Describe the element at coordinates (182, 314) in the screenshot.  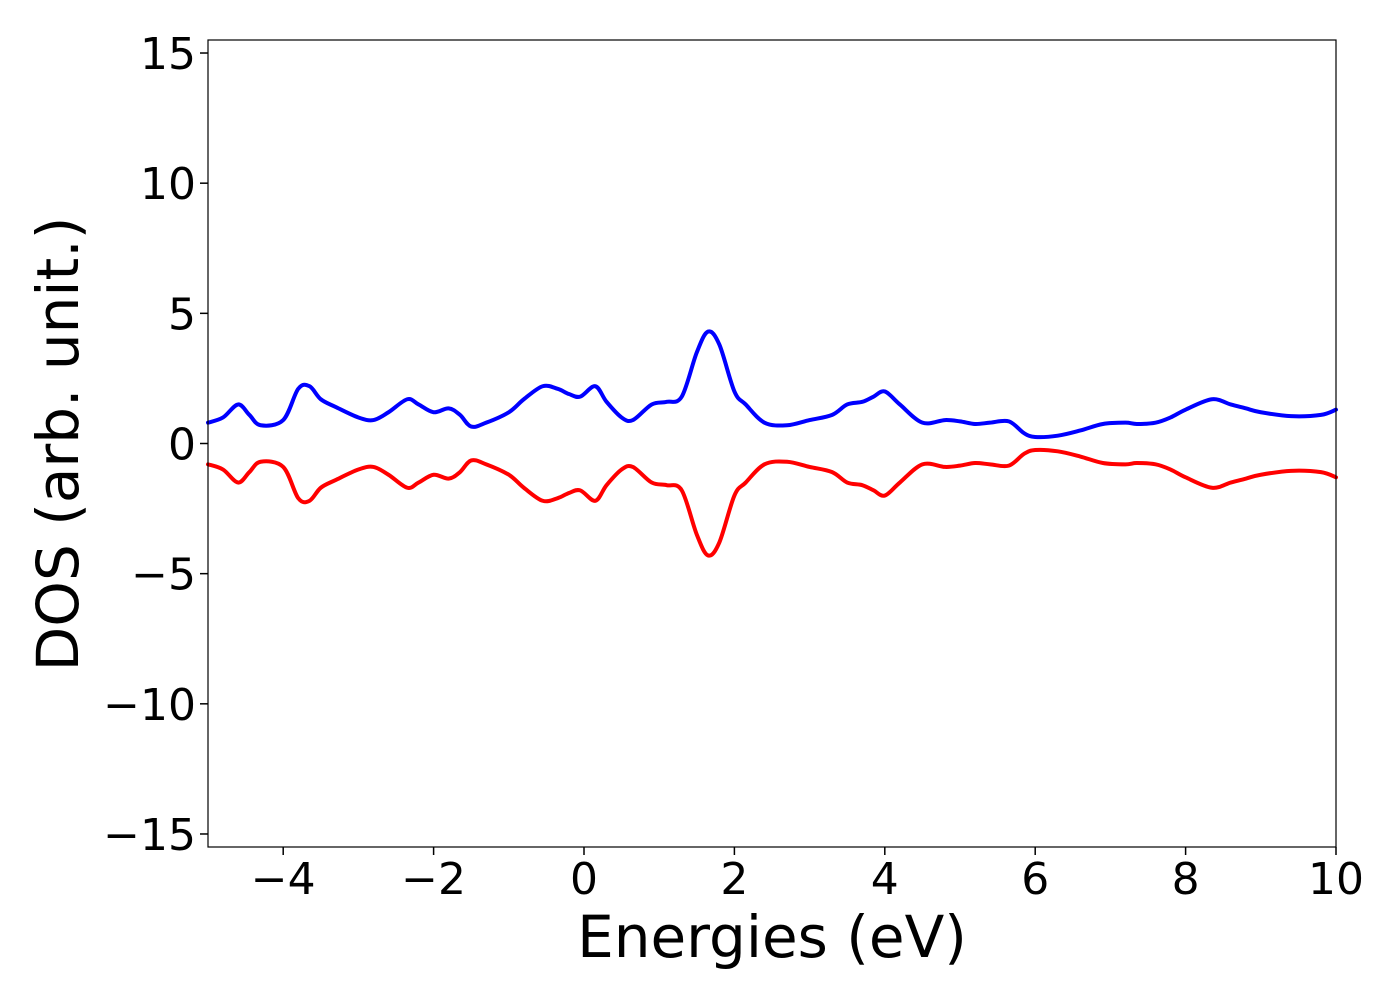
I see `y-tick-label: 5` at that location.